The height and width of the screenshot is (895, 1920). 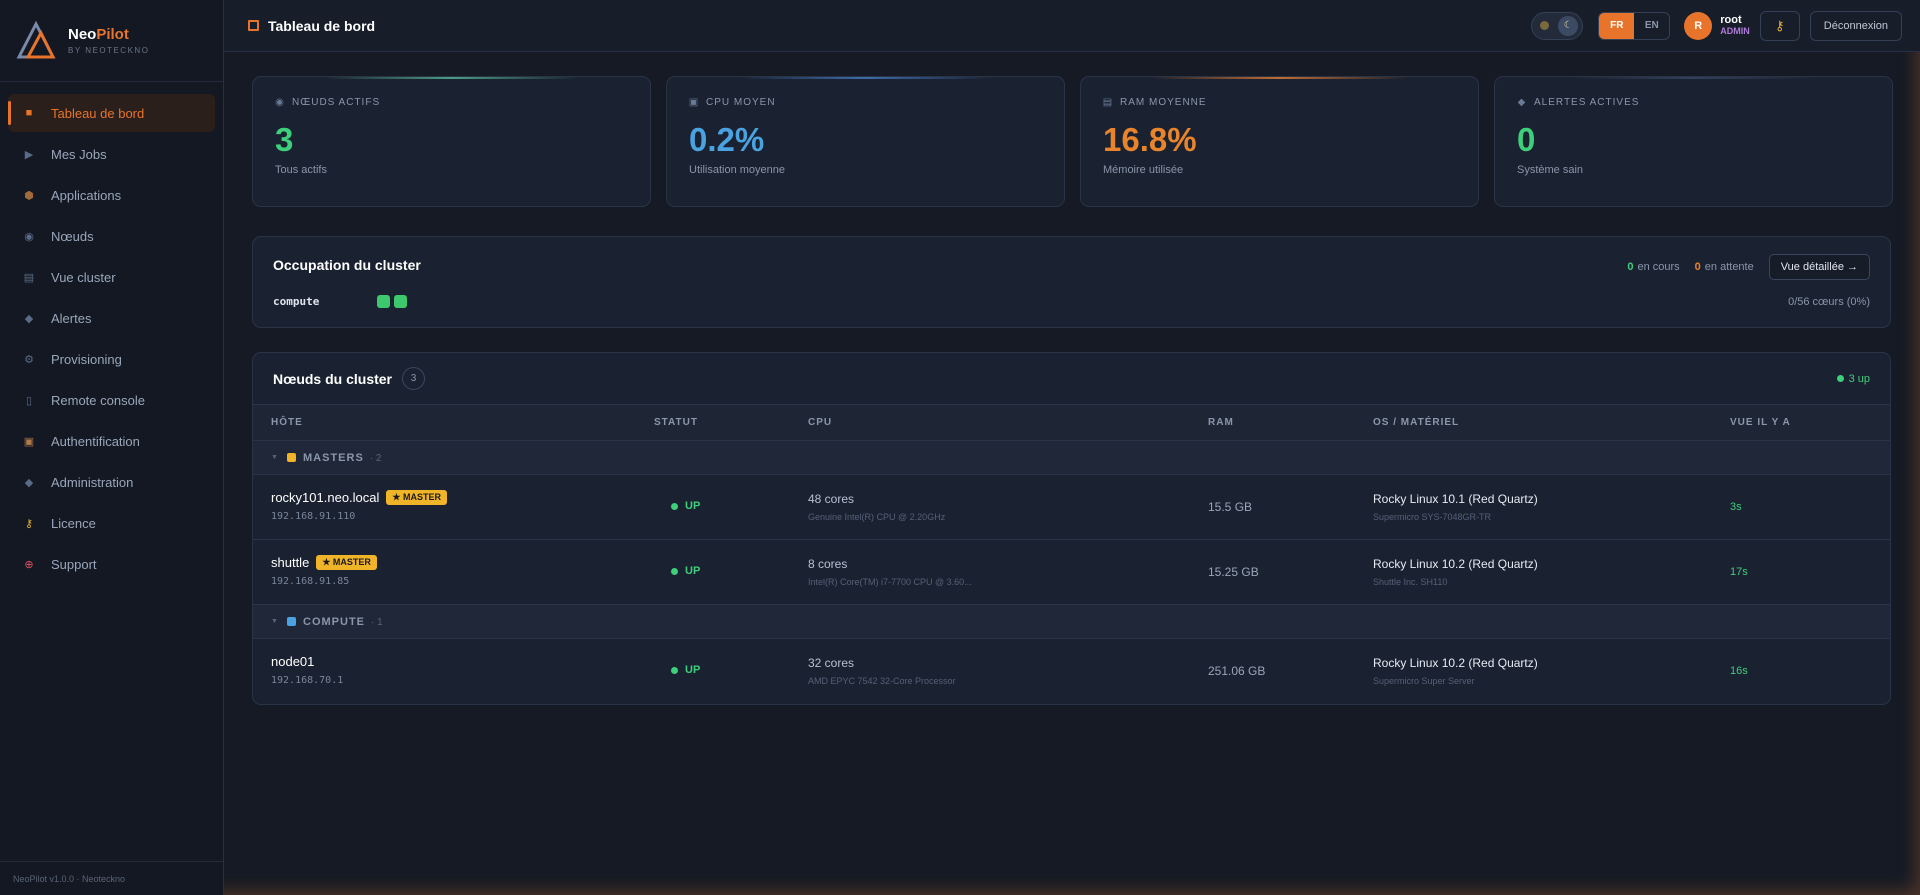 I want to click on memory-icon: ▤, so click(x=1108, y=102).